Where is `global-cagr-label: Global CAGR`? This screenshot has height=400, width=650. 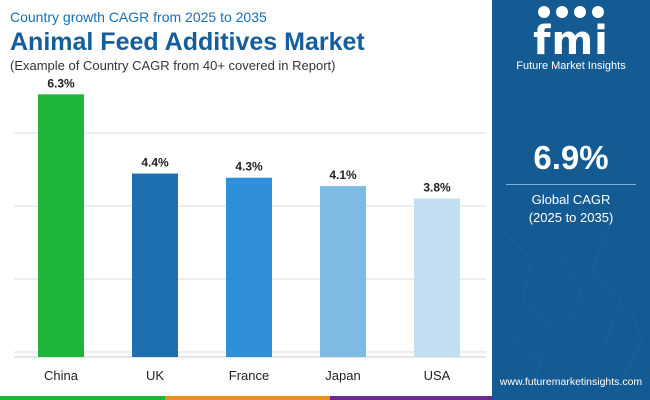 global-cagr-label: Global CAGR is located at coordinates (571, 199).